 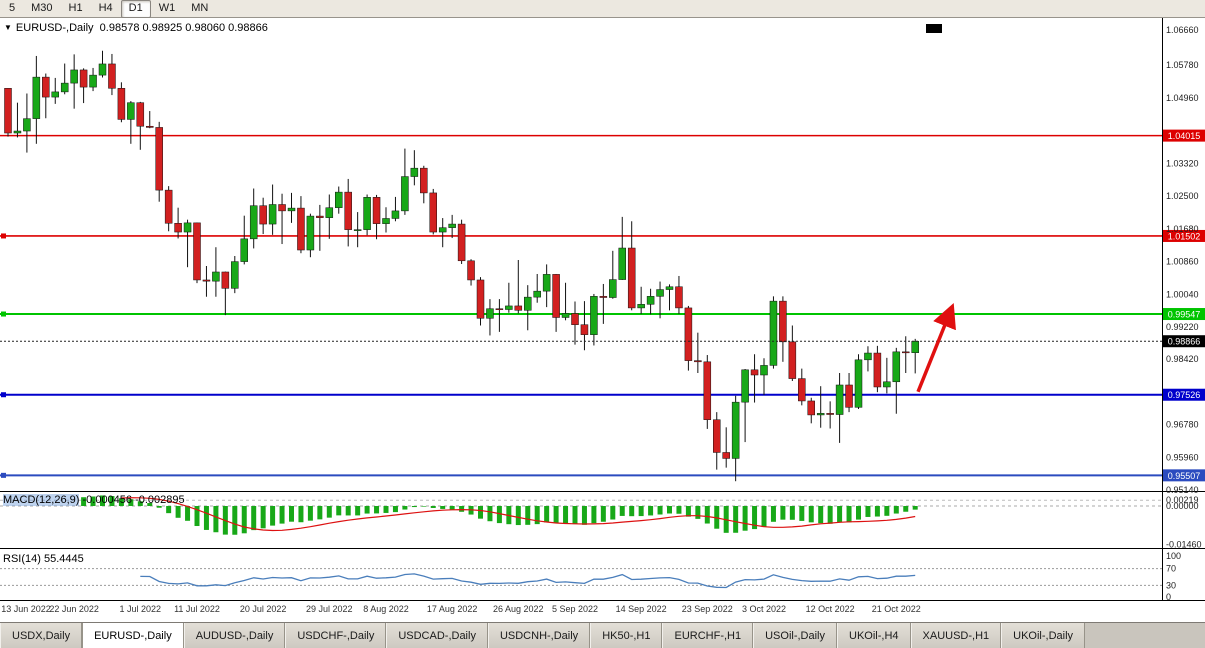 I want to click on symbol-tab-eurchf-h1: EURCHF-,H1, so click(x=708, y=635).